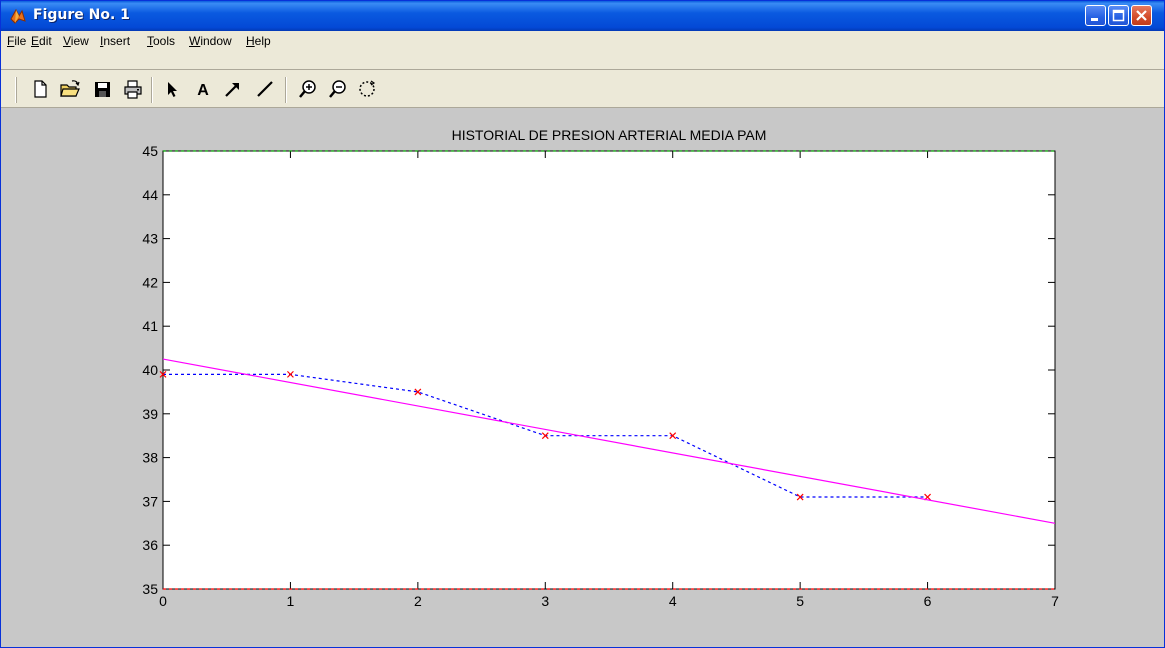 The height and width of the screenshot is (648, 1165). I want to click on matlab-logo-icon, so click(18, 16).